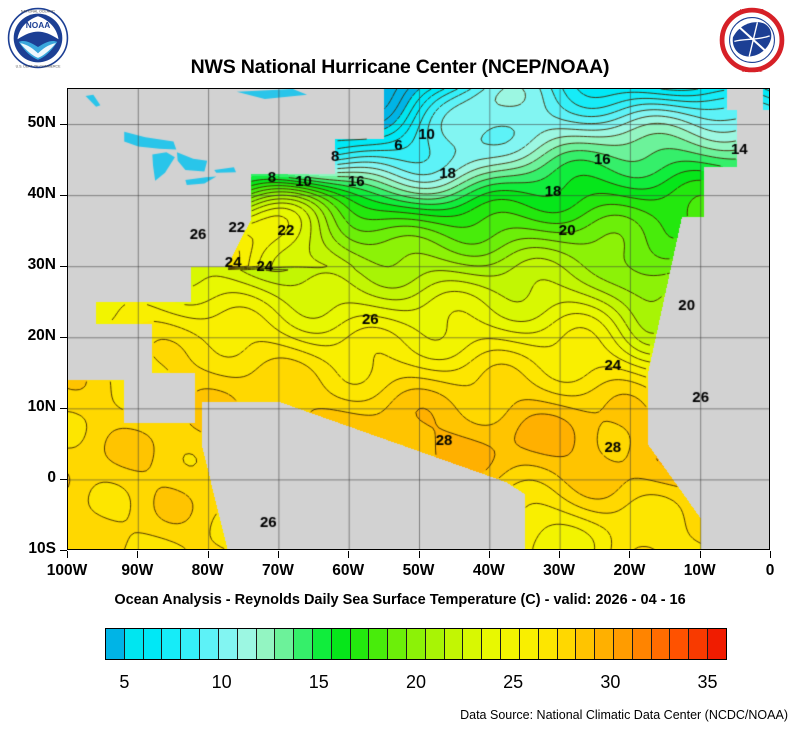  I want to click on x-axis-label: 70W, so click(277, 570).